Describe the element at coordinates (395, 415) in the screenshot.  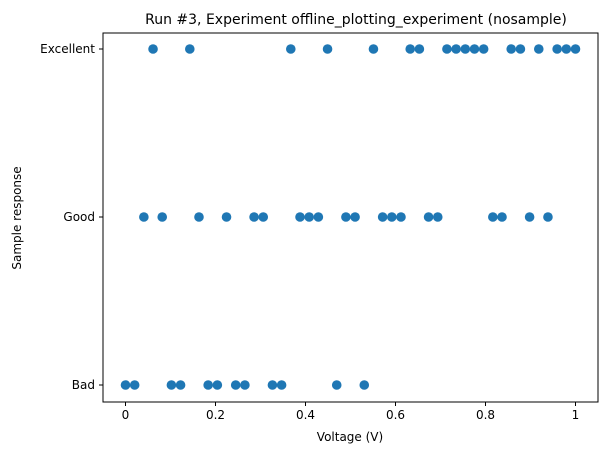
I see `x-tick-label: 0.6` at that location.